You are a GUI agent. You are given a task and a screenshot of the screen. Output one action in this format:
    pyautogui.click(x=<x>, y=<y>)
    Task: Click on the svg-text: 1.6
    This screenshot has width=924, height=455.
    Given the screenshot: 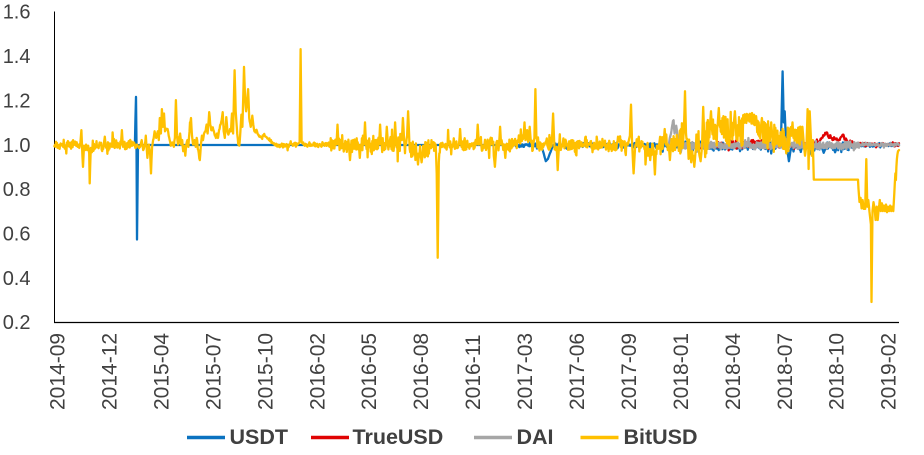 What is the action you would take?
    pyautogui.click(x=17, y=13)
    